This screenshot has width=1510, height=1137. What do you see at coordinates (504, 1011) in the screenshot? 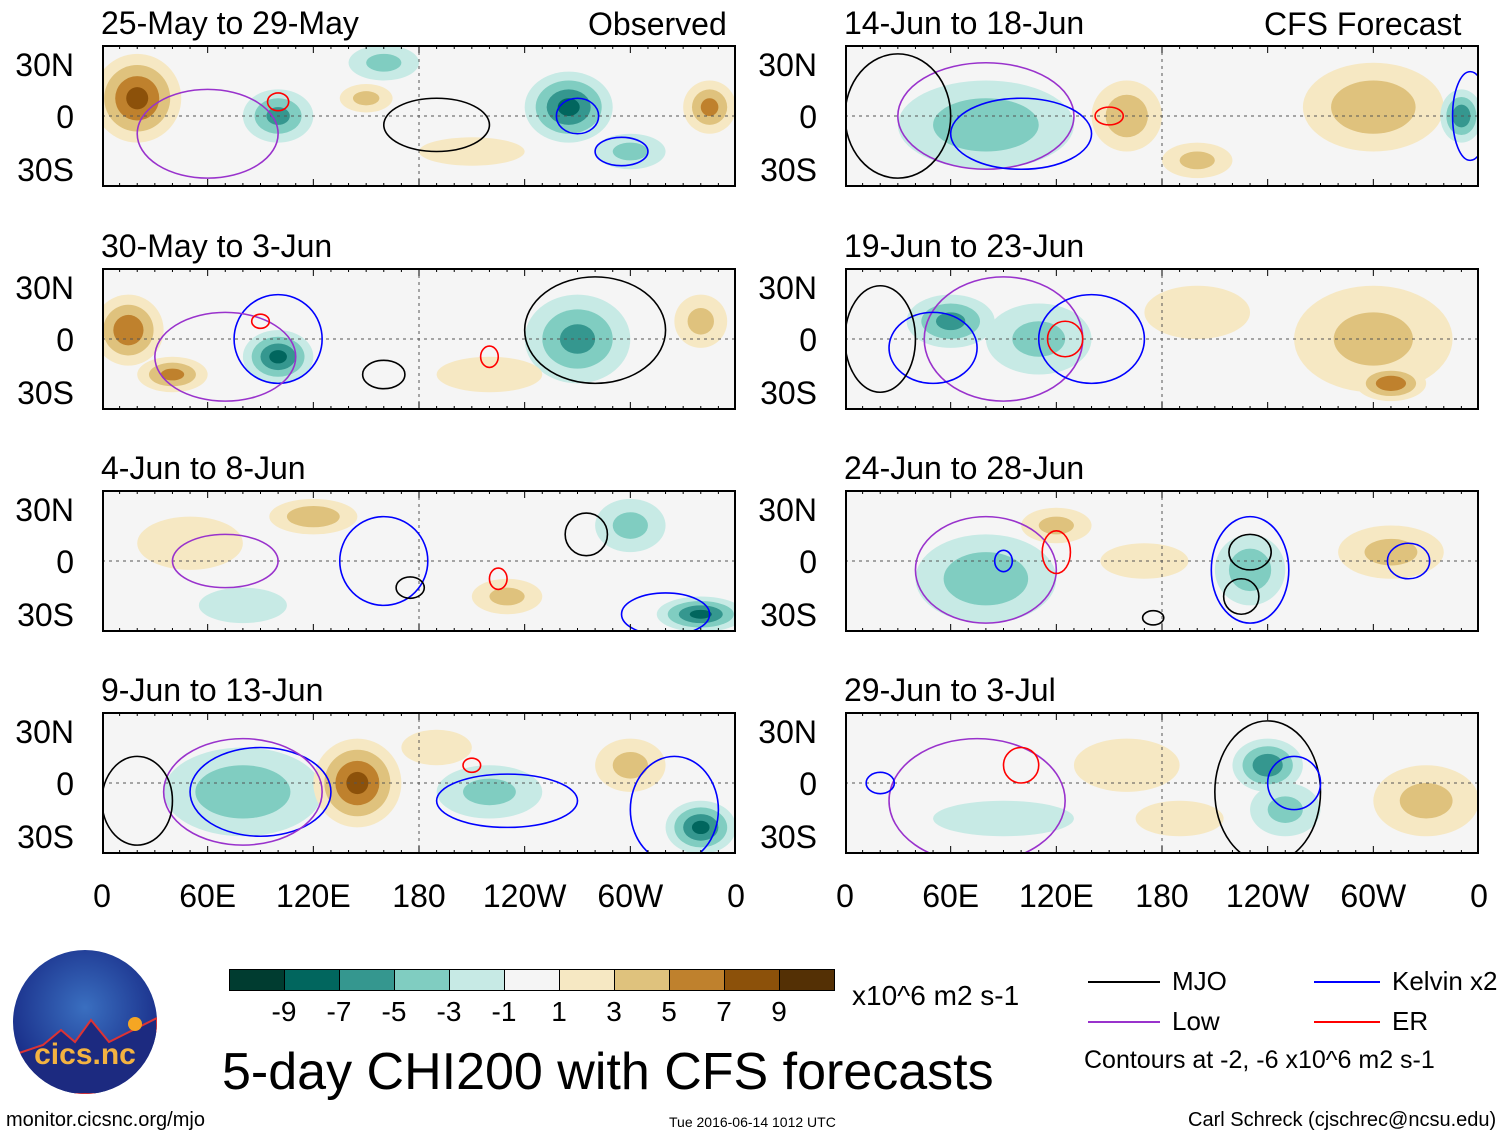
I see `colorbar-label: -1` at bounding box center [504, 1011].